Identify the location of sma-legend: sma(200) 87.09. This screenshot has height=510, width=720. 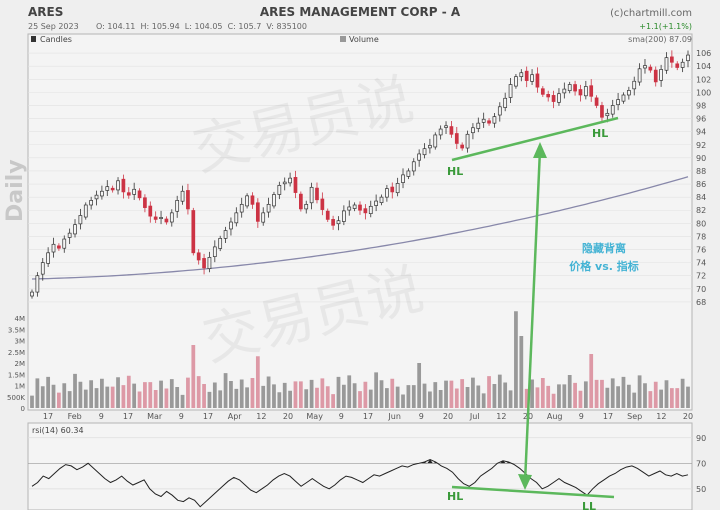
(660, 39).